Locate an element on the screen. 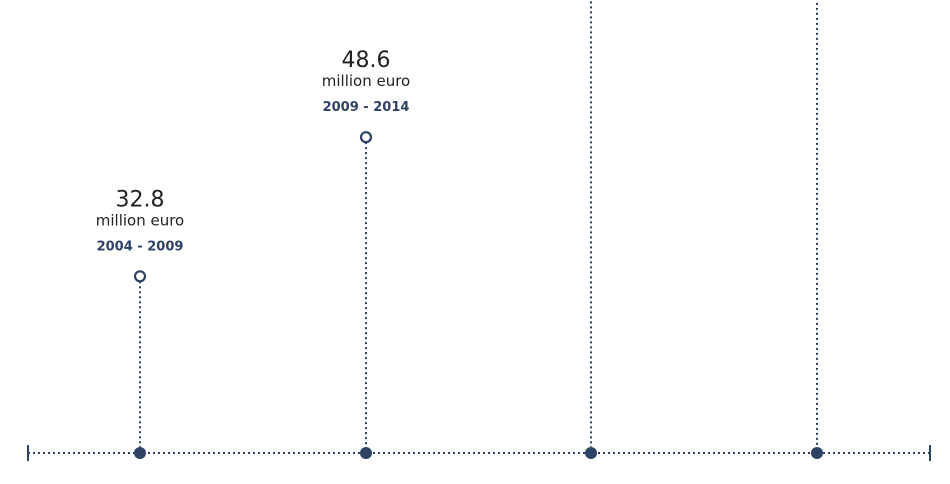  period-label: 2004 - 2009 is located at coordinates (140, 246).